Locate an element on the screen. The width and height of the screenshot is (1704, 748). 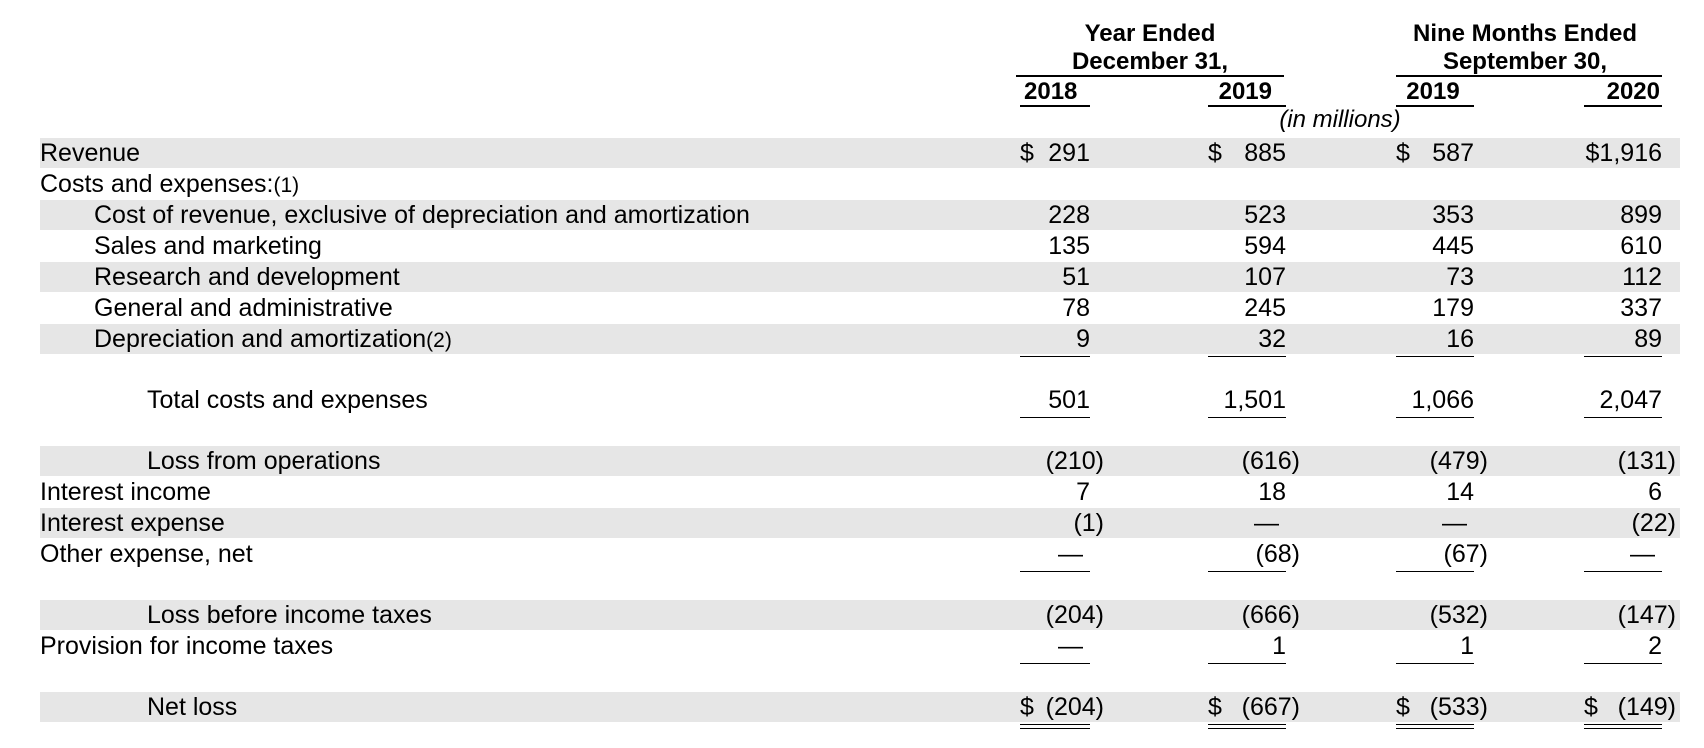
value-text: 610 is located at coordinates (1641, 246).